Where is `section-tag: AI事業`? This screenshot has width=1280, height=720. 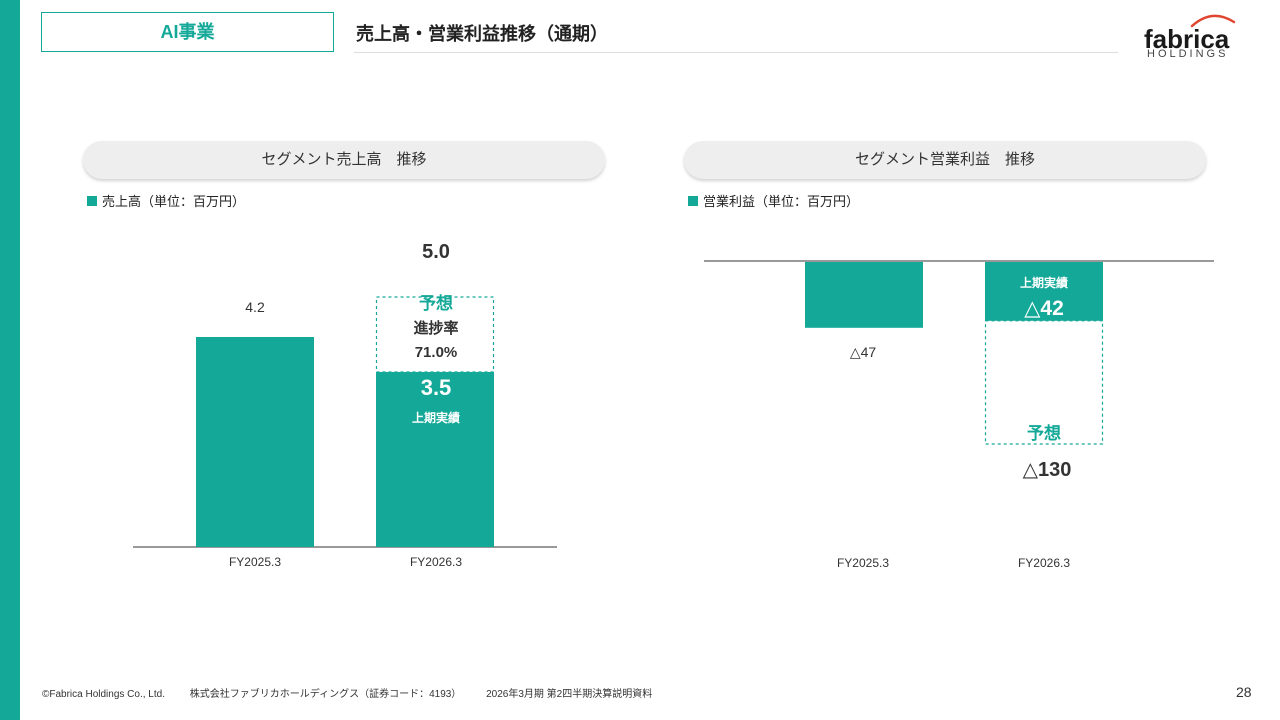 section-tag: AI事業 is located at coordinates (187, 32).